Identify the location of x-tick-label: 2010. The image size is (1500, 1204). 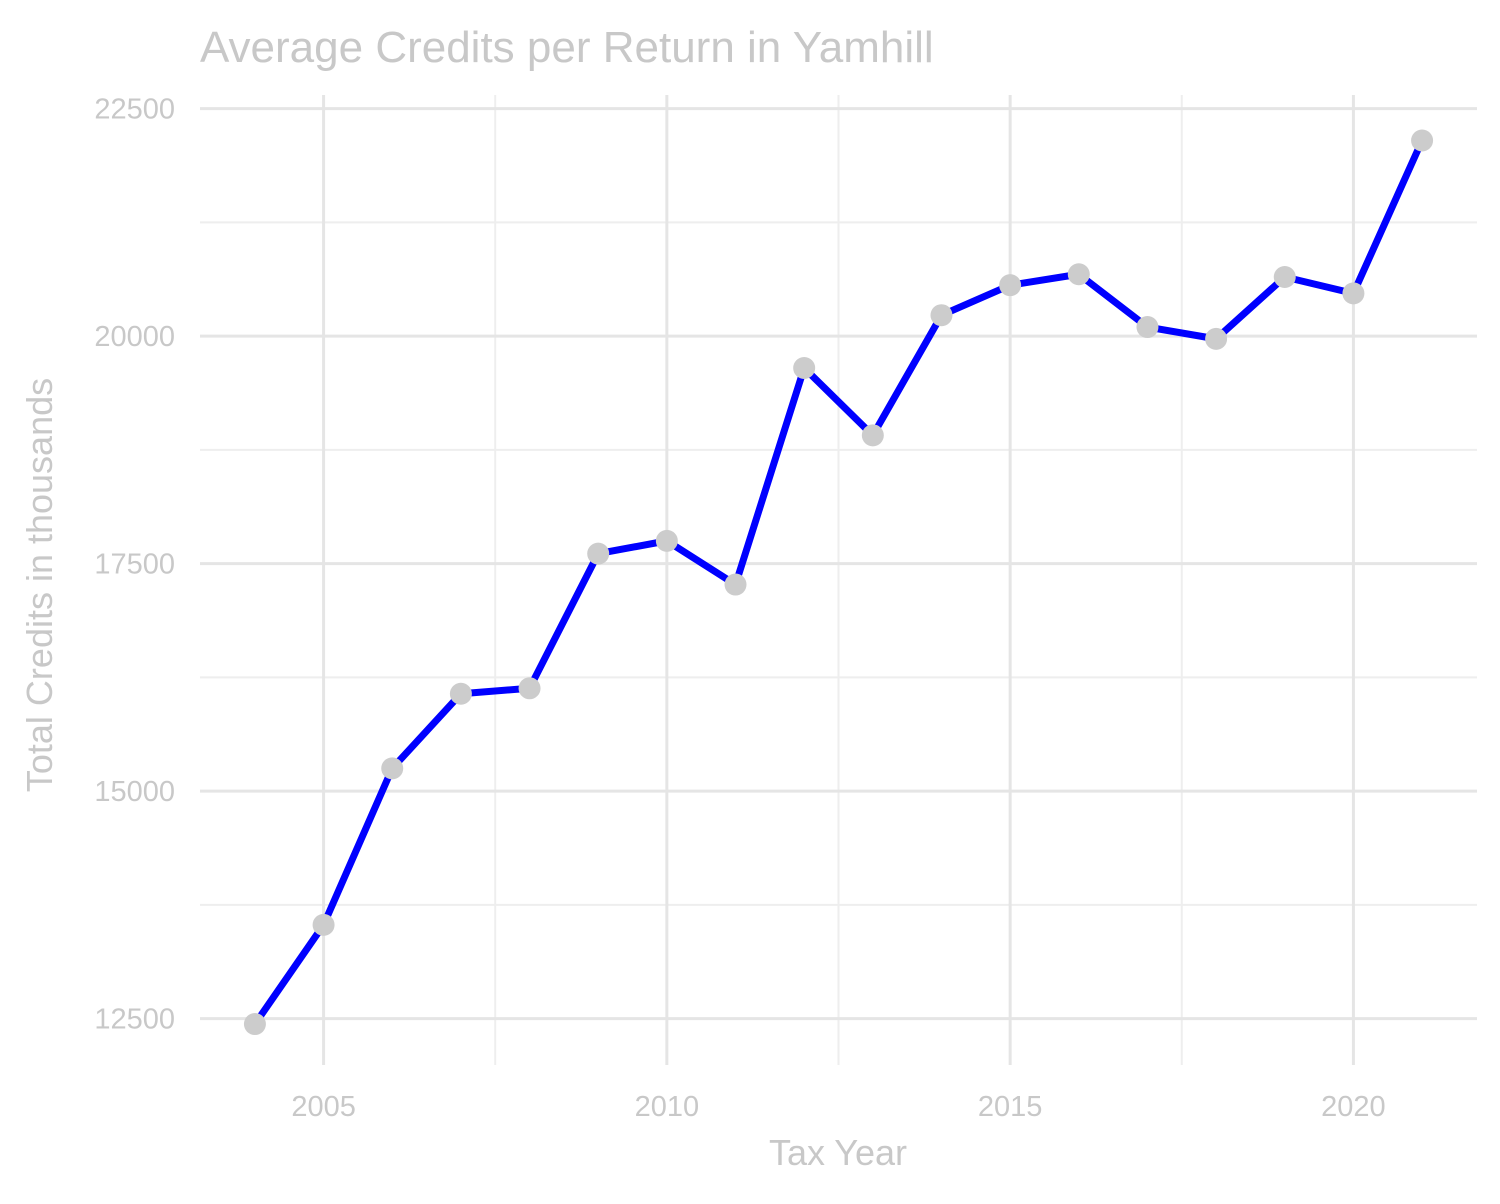
(667, 1107).